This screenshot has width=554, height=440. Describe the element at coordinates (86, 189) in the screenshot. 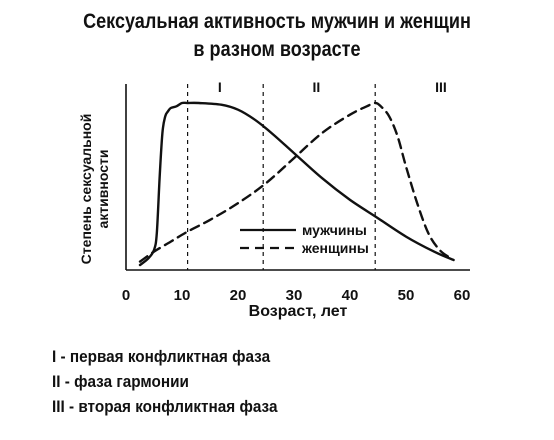

I see `y-axis-label-line-1: Степень сексуальной` at that location.